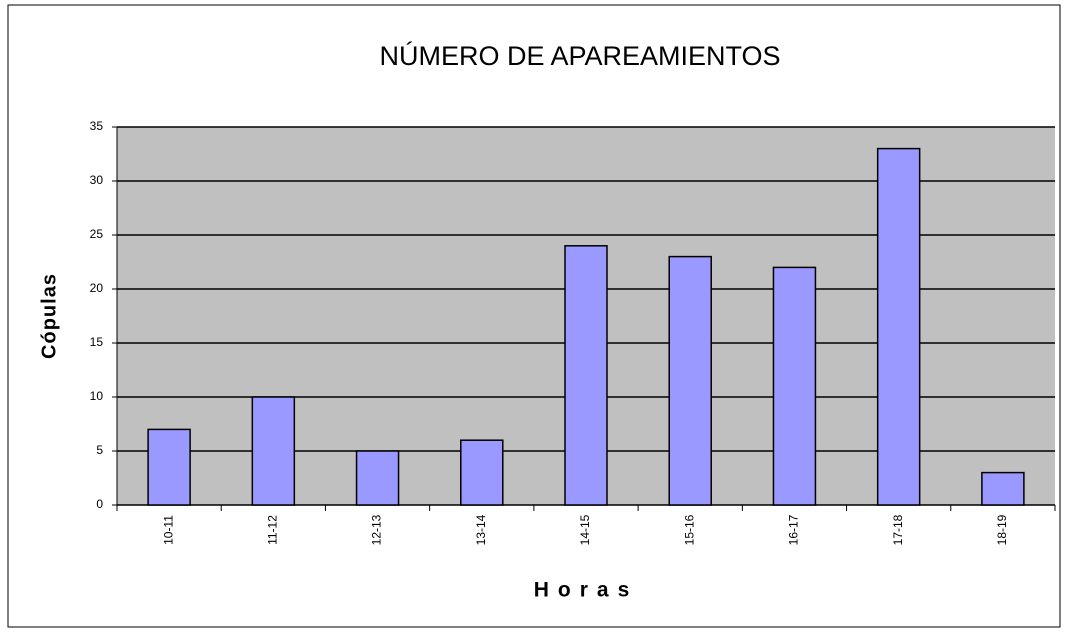 Image resolution: width=1065 pixels, height=637 pixels. What do you see at coordinates (99, 450) in the screenshot?
I see `y-tick-label: 5` at bounding box center [99, 450].